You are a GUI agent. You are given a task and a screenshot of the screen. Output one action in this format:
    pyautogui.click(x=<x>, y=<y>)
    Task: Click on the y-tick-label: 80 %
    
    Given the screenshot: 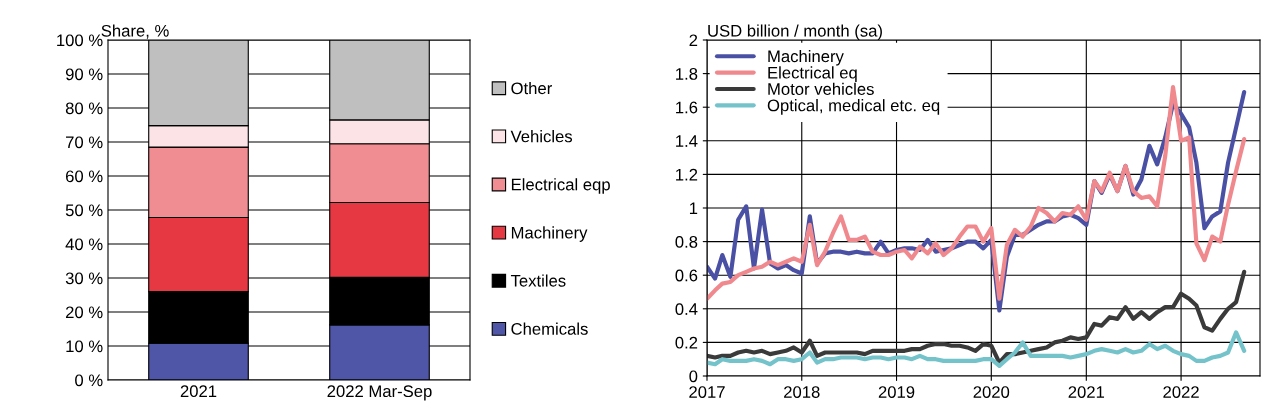 What is the action you would take?
    pyautogui.click(x=84, y=108)
    